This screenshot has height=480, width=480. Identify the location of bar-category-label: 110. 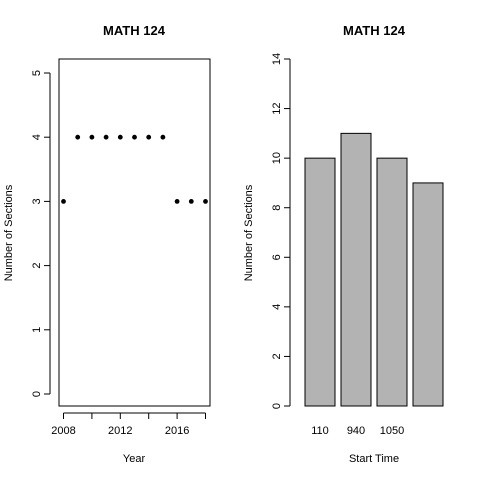
(320, 431).